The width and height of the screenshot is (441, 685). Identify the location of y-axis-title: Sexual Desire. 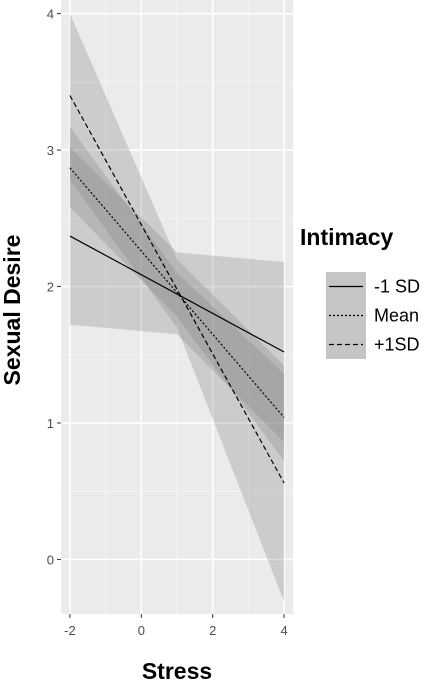
(12, 310).